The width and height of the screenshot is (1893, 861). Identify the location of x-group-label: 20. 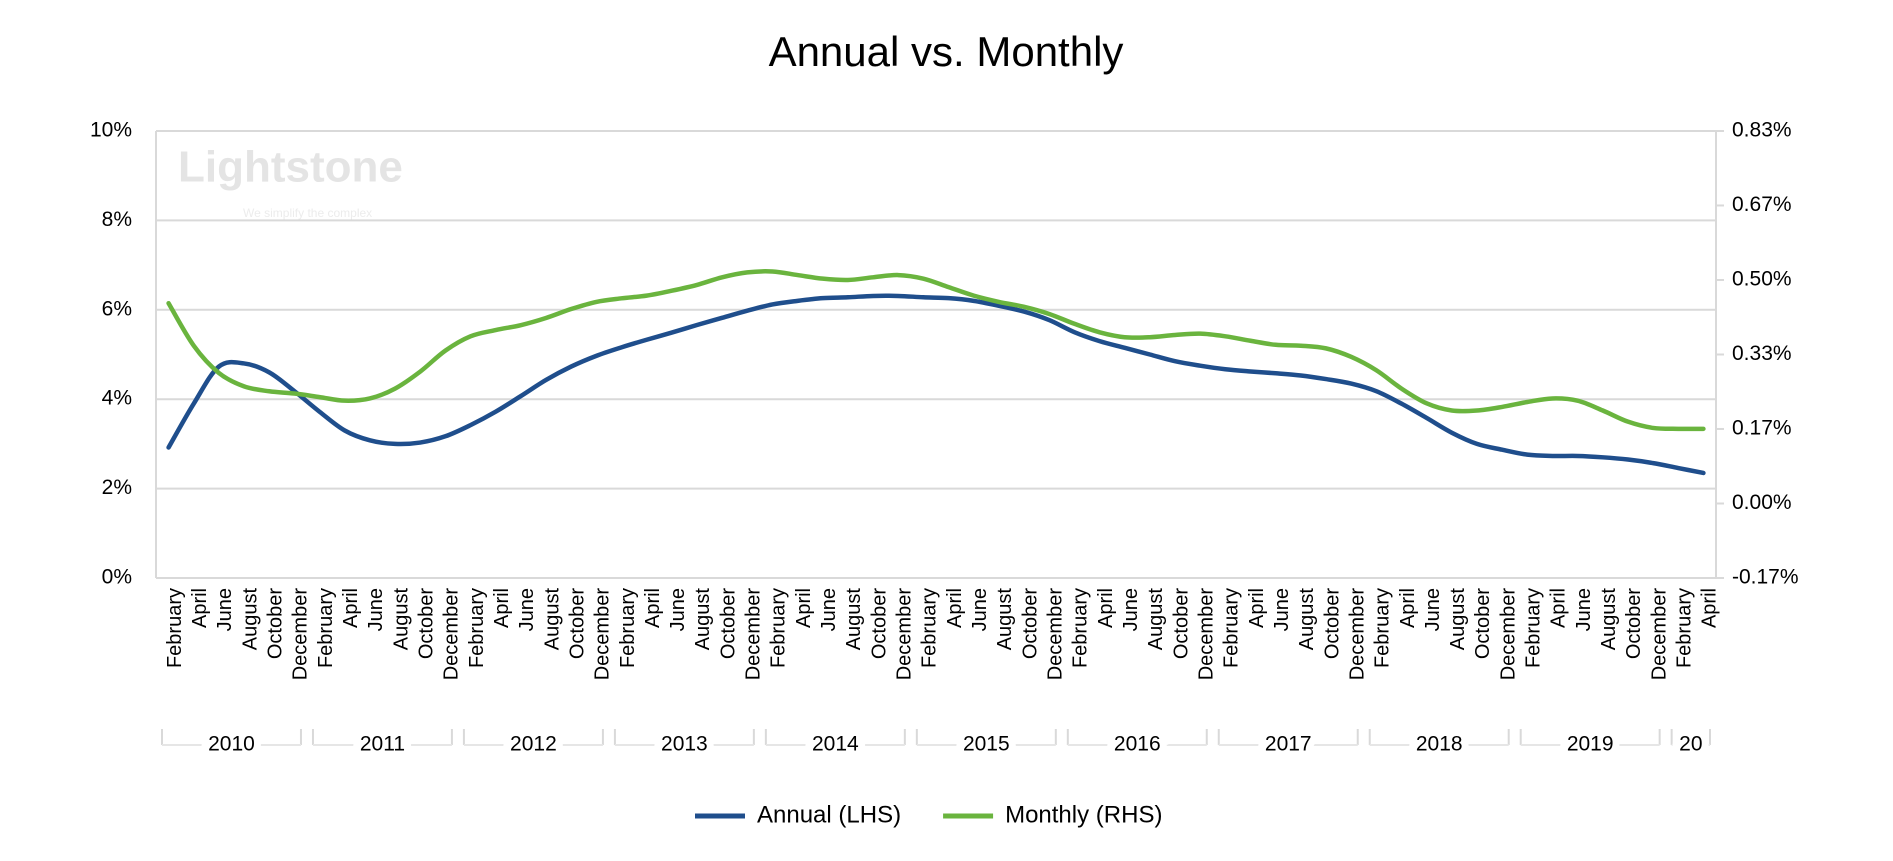
(1690, 744).